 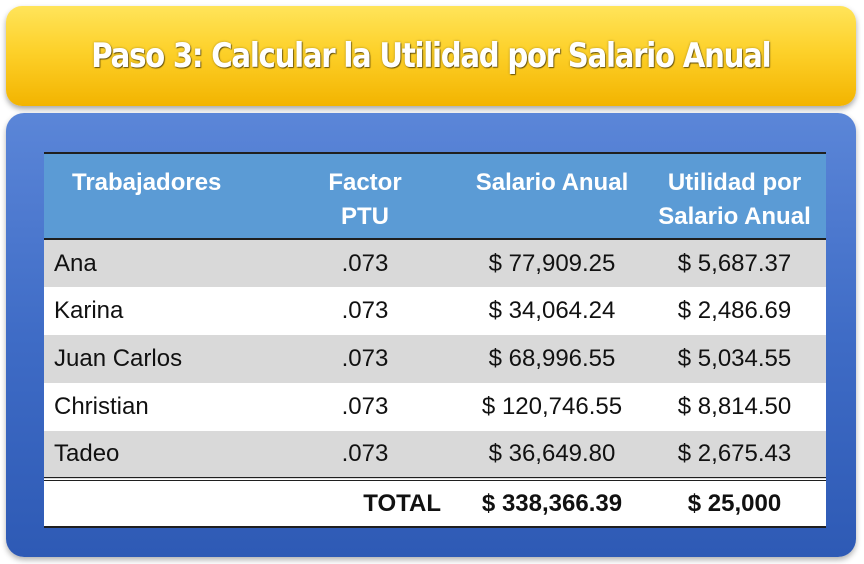 I want to click on cell-salario: $ 68,996.55, so click(x=552, y=359).